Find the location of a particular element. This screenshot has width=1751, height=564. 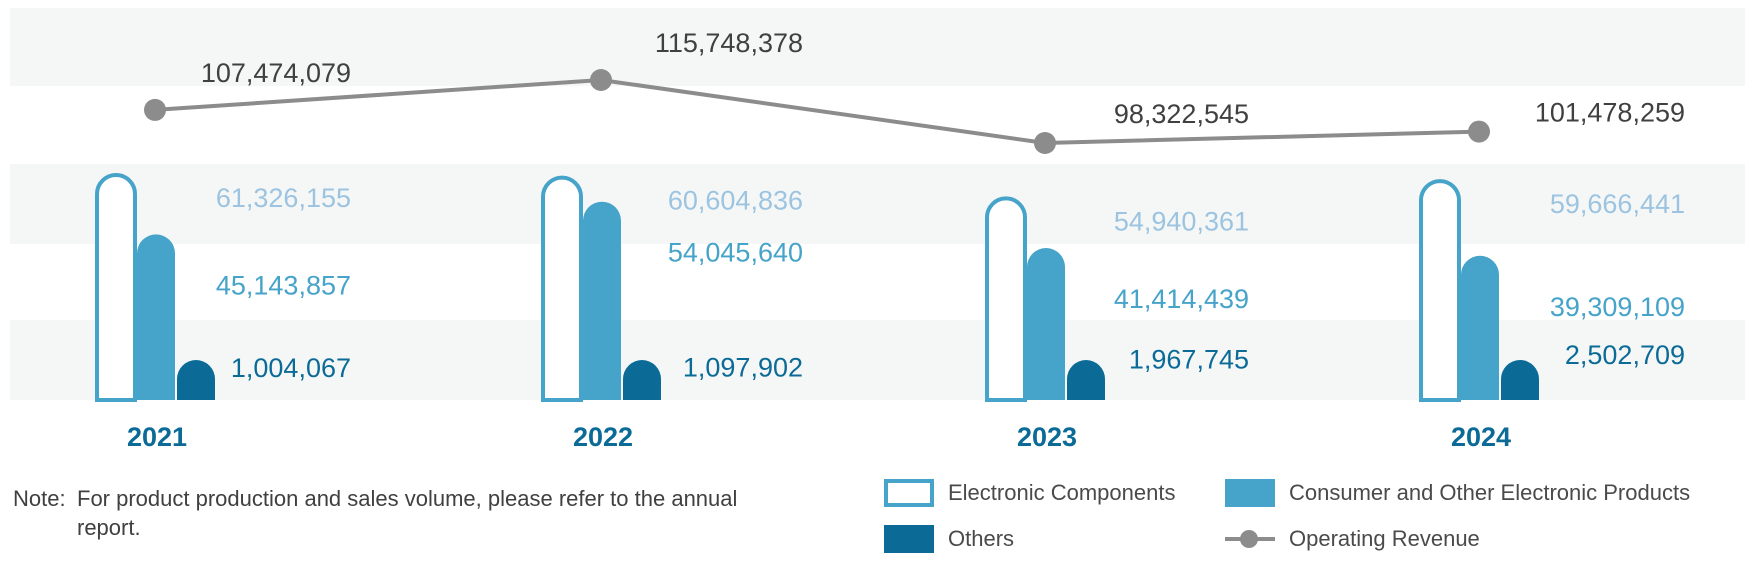

label-operating-revenue: 98,322,545 is located at coordinates (1181, 114).